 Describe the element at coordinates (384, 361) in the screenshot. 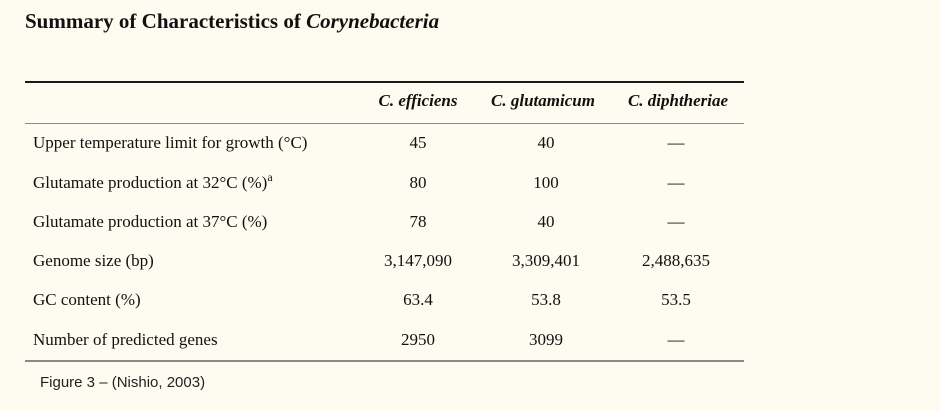

I see `table-bottom-rule` at that location.